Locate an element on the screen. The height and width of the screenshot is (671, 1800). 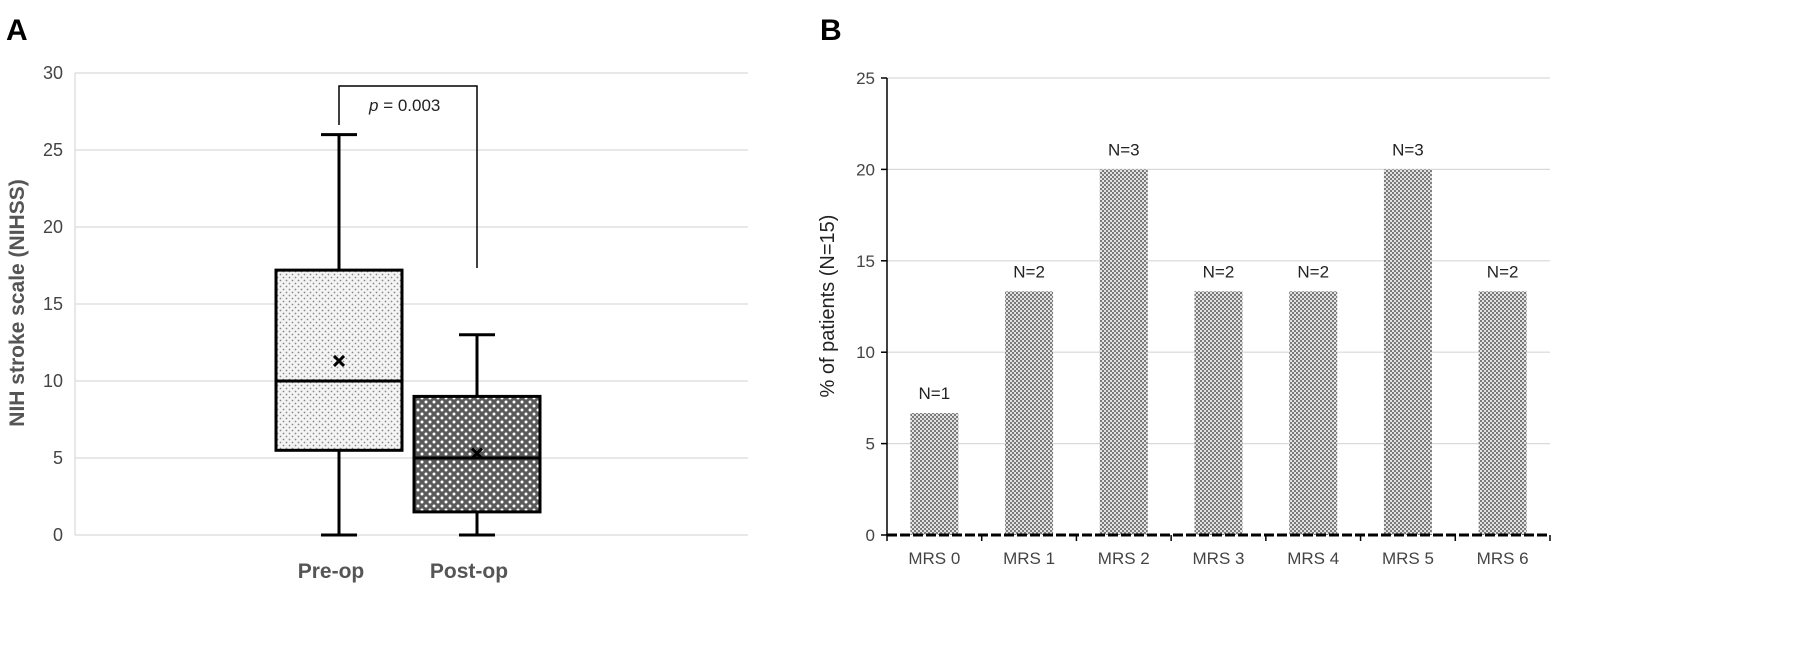
significance-bracket: p = 0.003 is located at coordinates (408, 176).